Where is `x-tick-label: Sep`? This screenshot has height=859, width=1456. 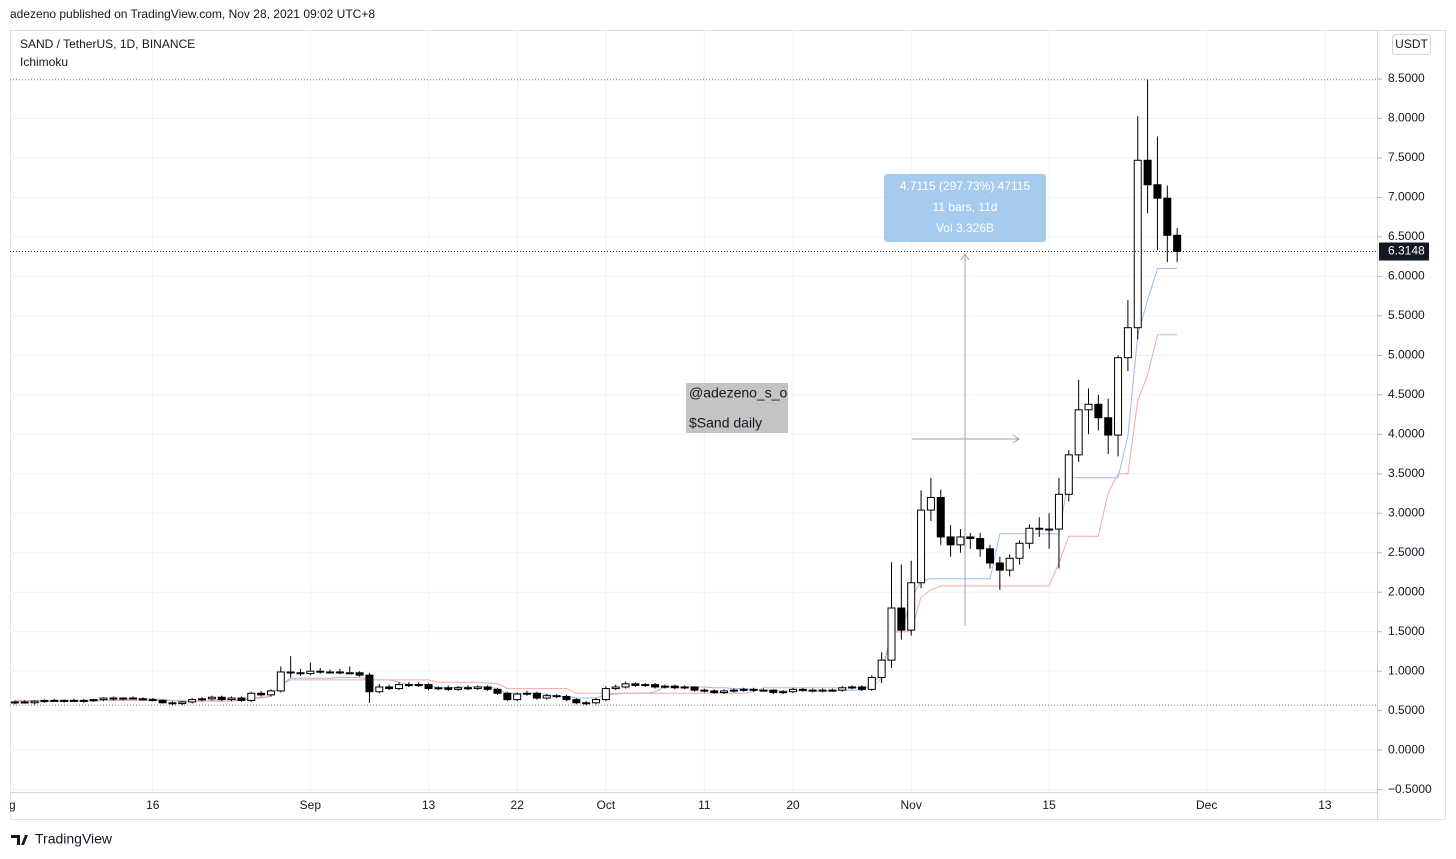
x-tick-label: Sep is located at coordinates (311, 805).